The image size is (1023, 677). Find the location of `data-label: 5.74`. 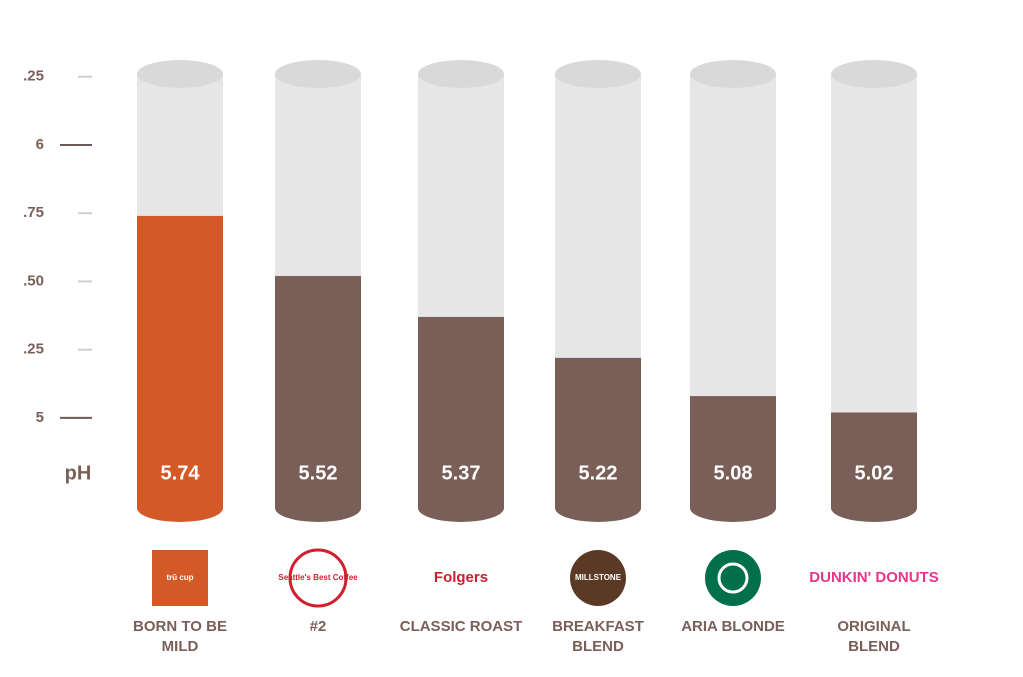

data-label: 5.74 is located at coordinates (181, 473).